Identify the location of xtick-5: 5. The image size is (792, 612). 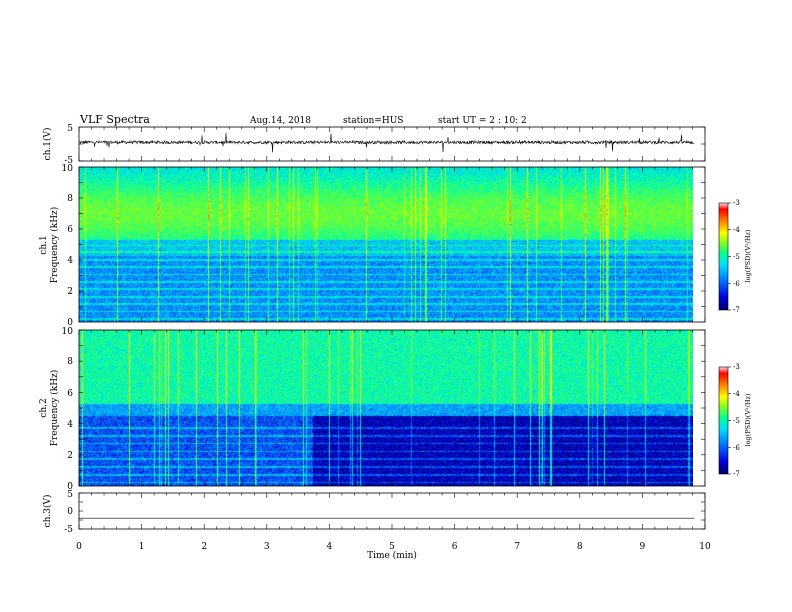
(392, 547).